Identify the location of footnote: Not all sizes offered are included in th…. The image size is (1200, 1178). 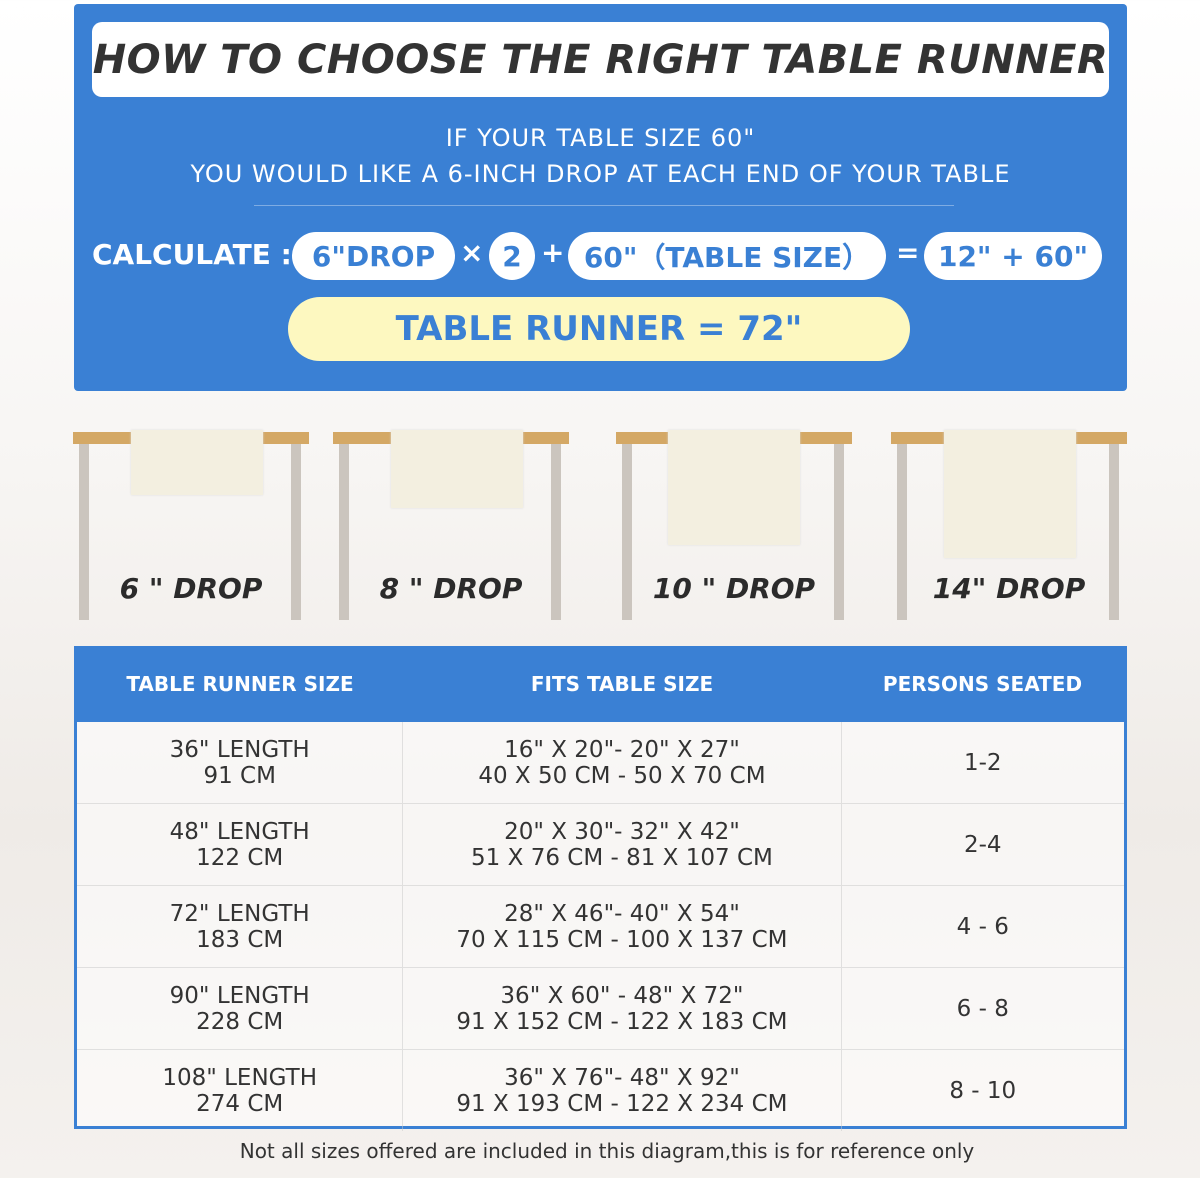
(607, 1151).